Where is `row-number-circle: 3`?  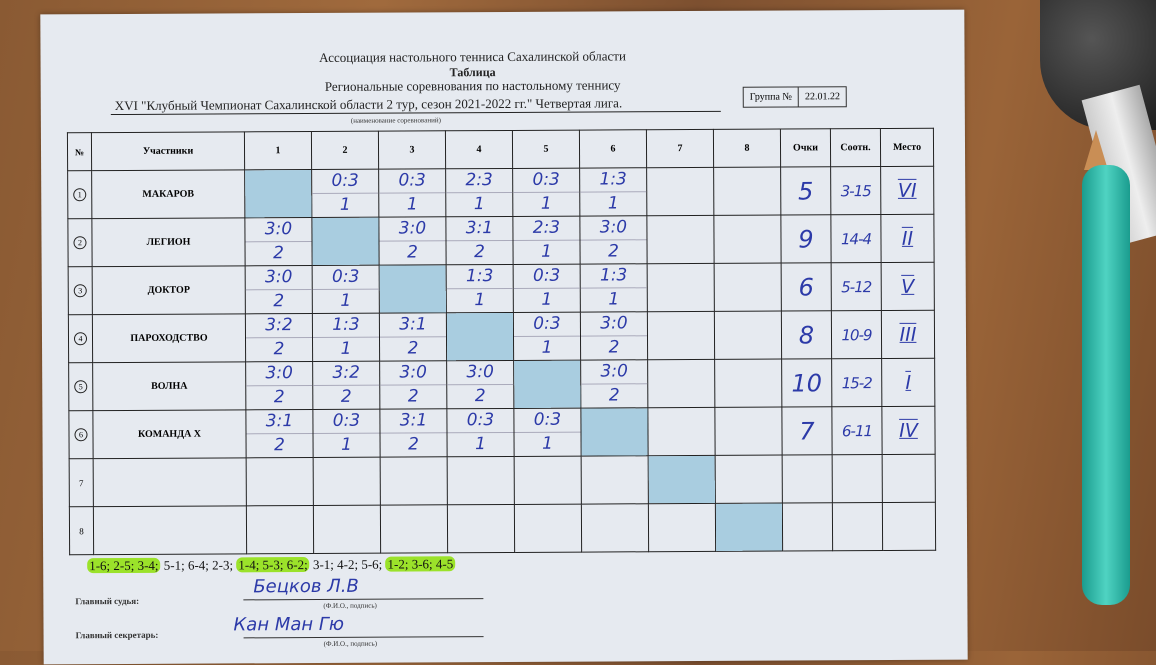 row-number-circle: 3 is located at coordinates (80, 291).